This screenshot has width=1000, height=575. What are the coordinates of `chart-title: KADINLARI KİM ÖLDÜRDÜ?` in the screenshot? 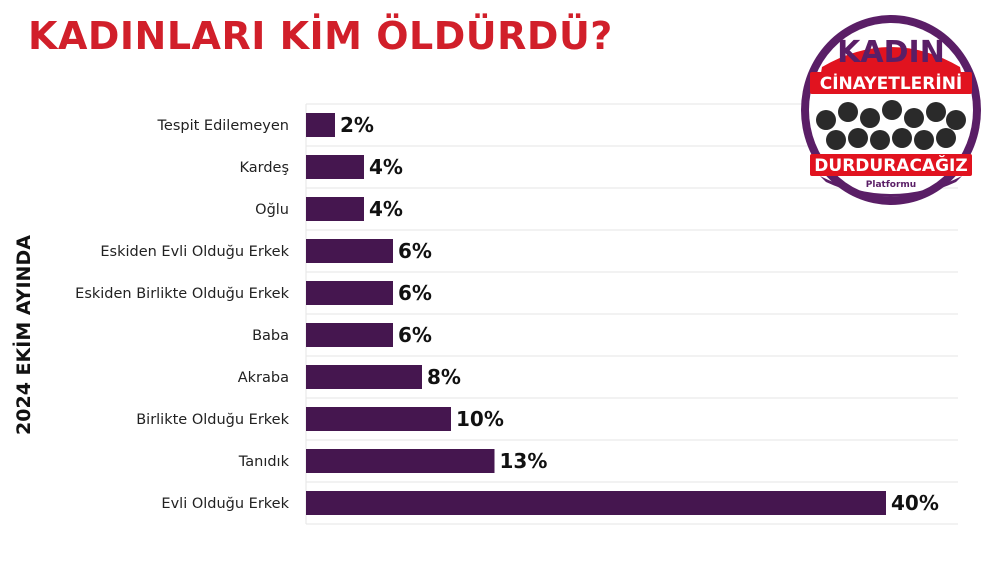 It's located at (320, 36).